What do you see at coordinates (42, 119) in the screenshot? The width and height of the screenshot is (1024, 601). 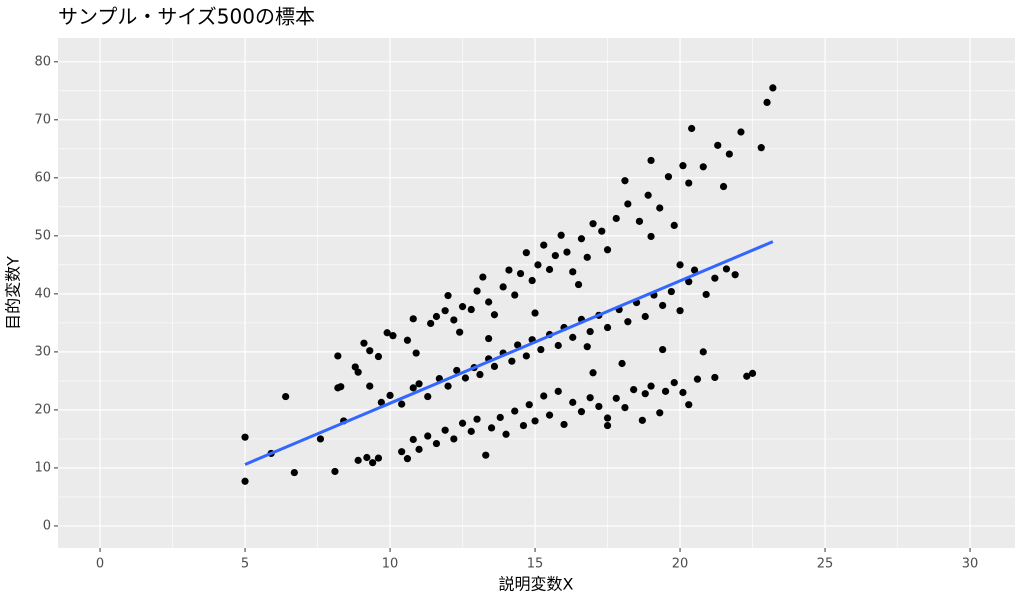 I see `y-tick-label: 70` at bounding box center [42, 119].